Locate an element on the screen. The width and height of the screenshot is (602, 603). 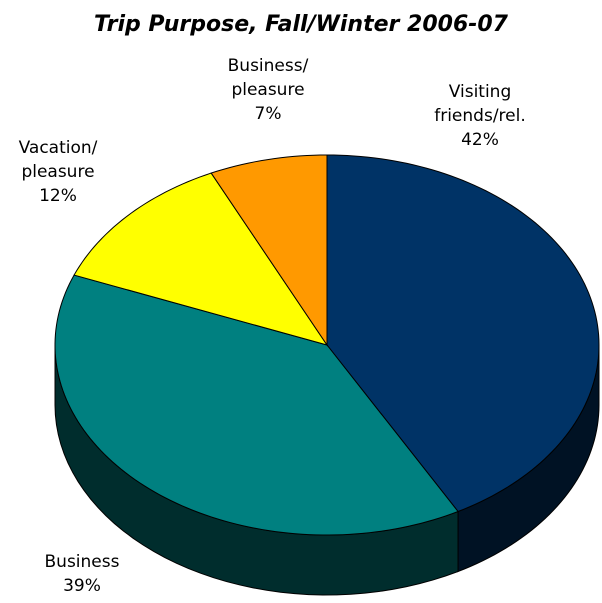
category-label: Business is located at coordinates (82, 562).